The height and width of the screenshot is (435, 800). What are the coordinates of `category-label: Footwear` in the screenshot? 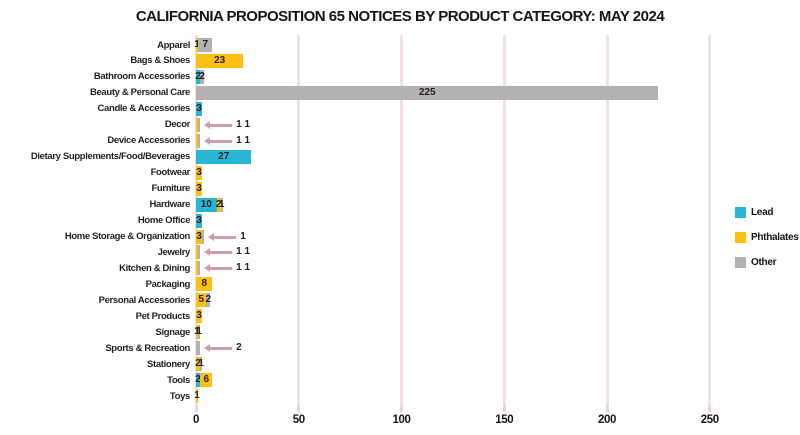 It's located at (170, 173).